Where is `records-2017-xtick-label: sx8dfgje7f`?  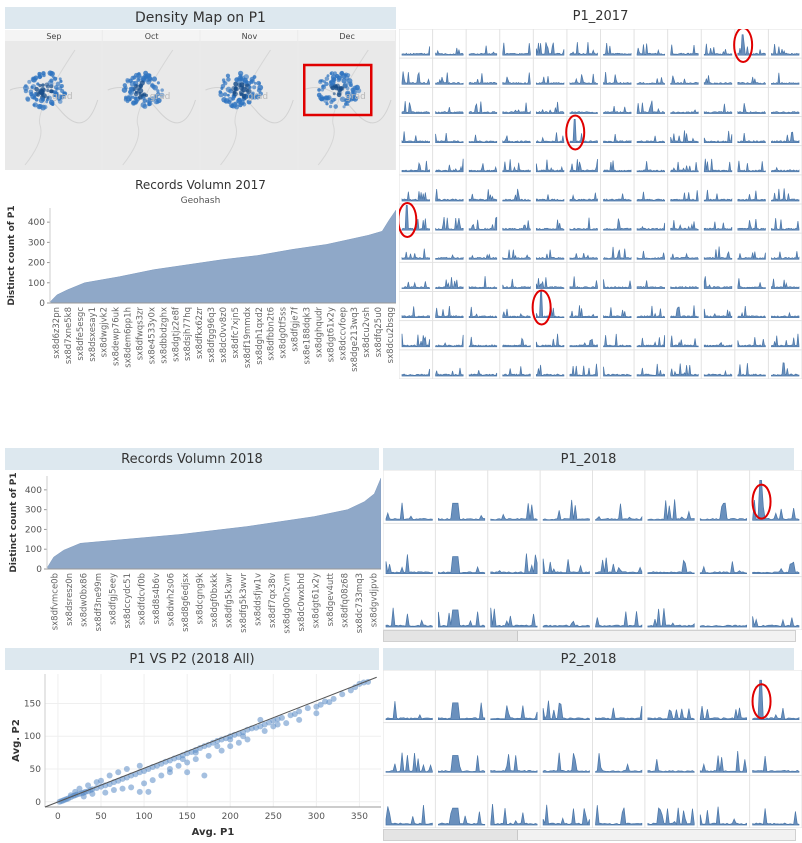
records-2017-xtick-label: sx8dfgje7f is located at coordinates (296, 329).